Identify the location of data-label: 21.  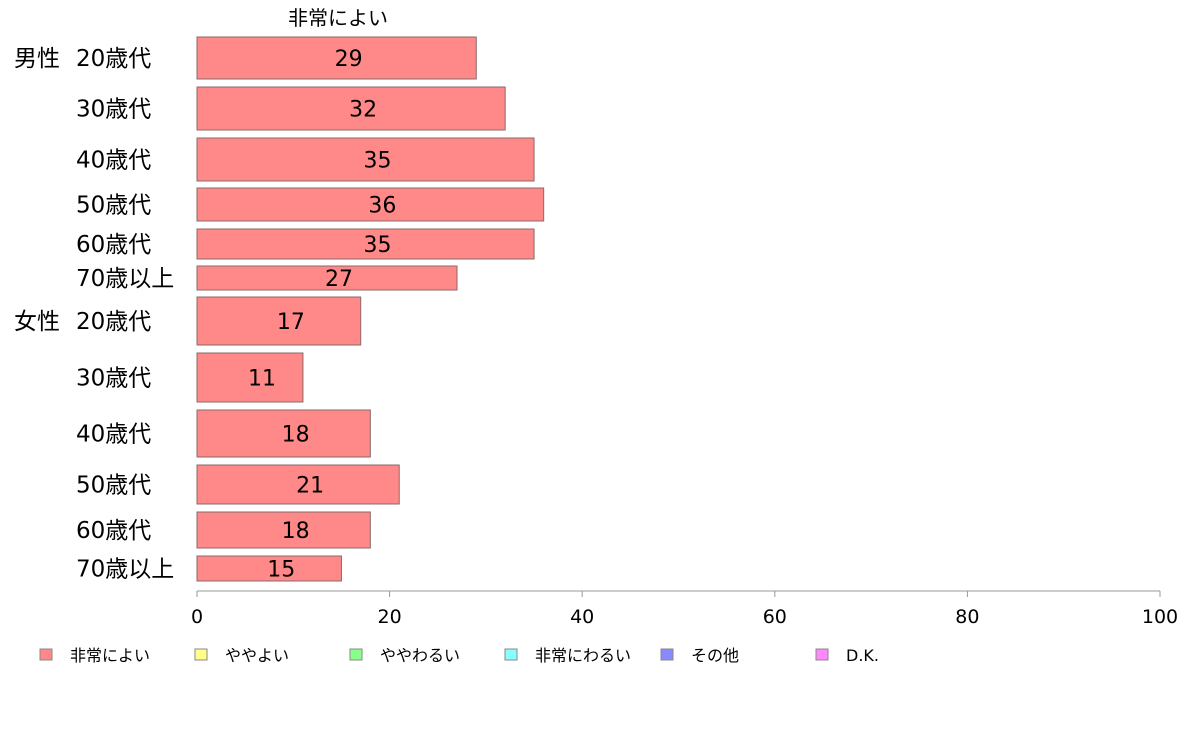
(310, 486).